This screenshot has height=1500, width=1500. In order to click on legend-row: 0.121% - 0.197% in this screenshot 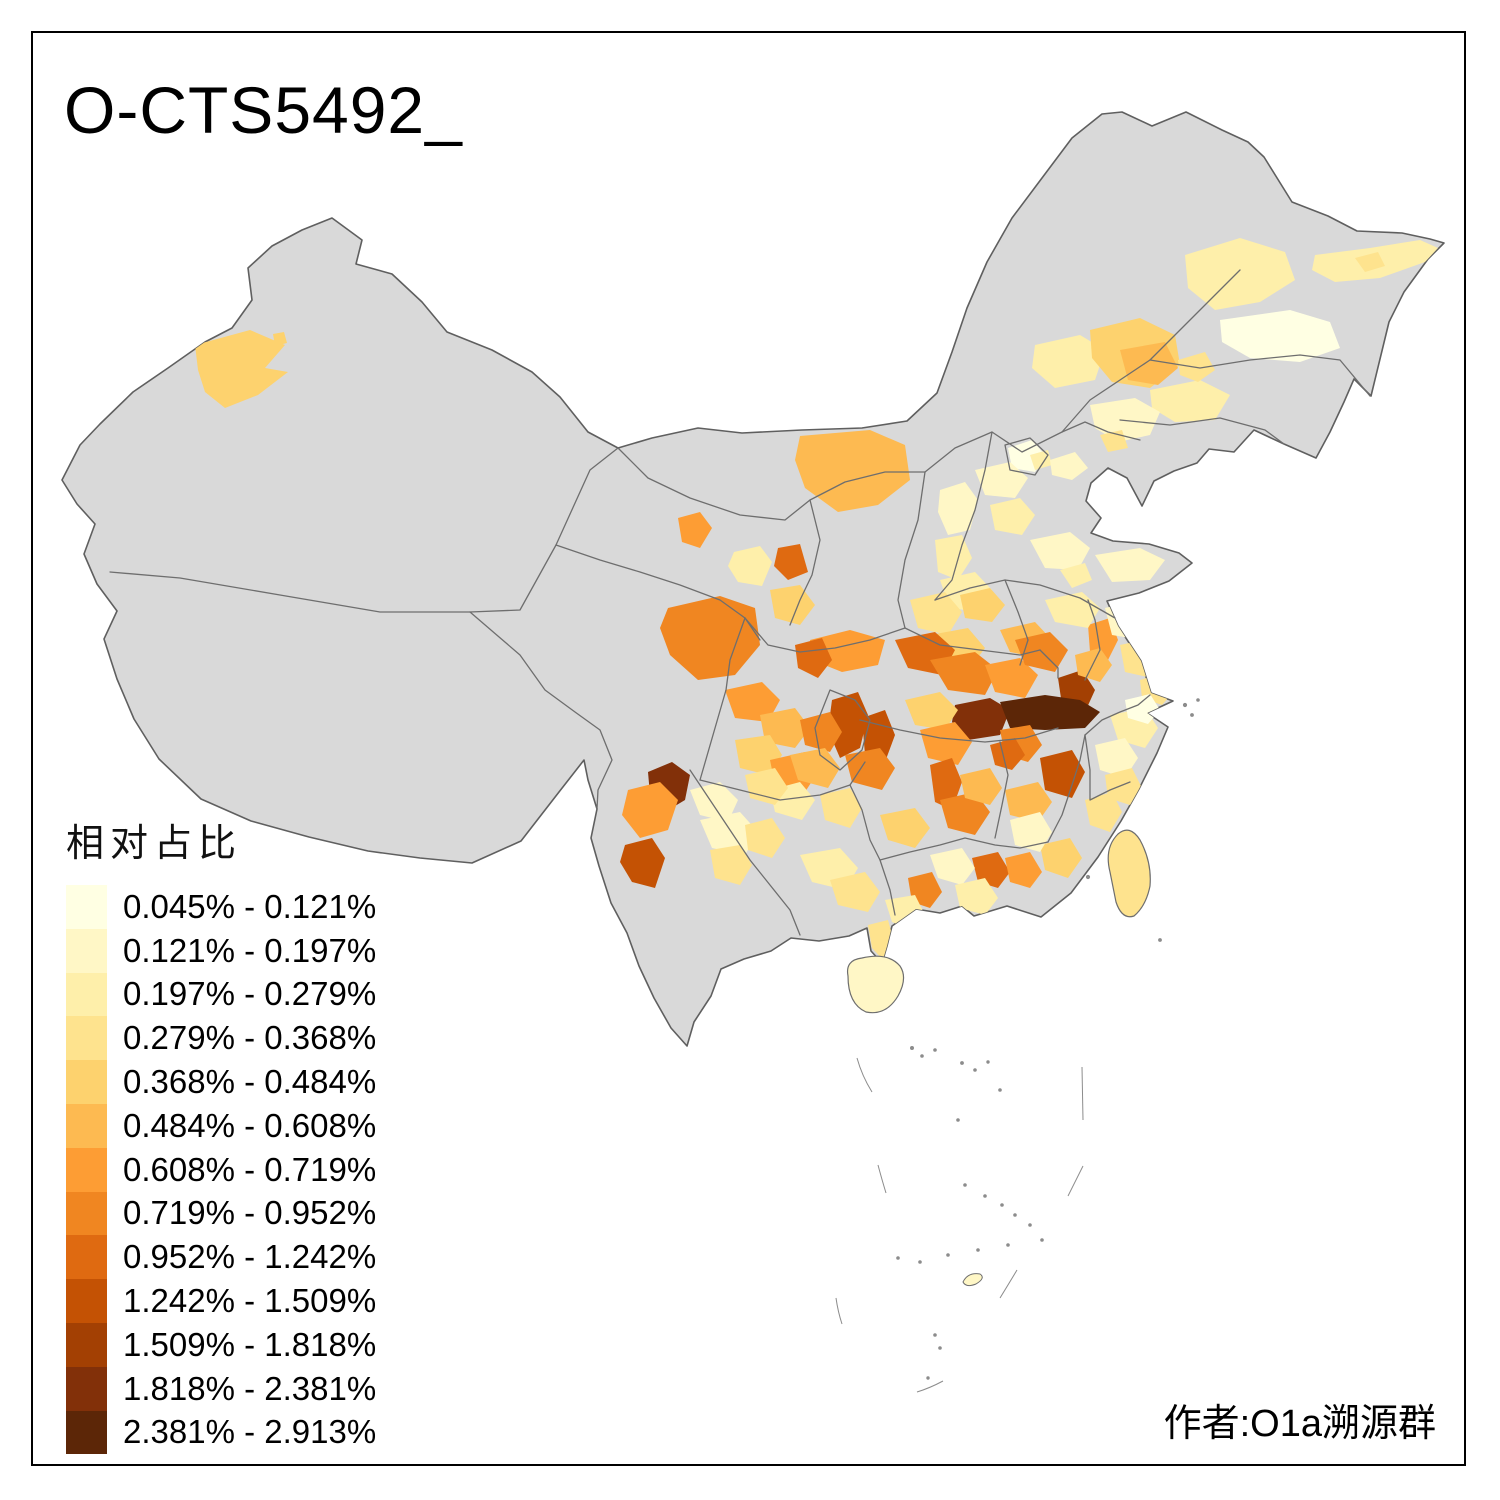, I will do `click(221, 950)`.